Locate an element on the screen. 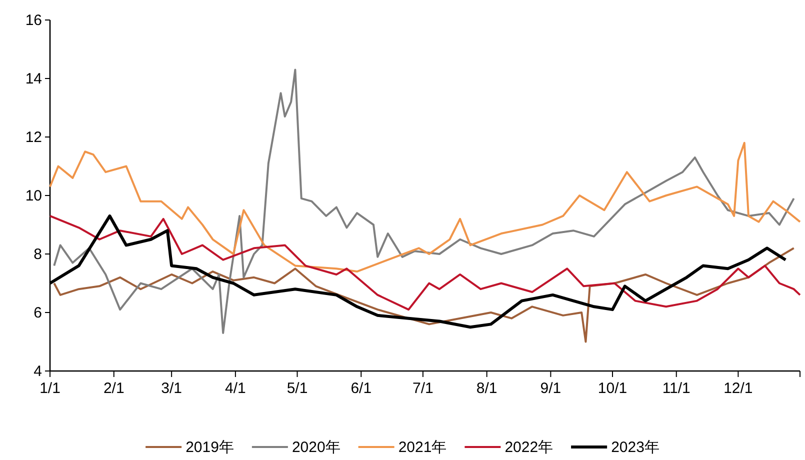 The image size is (805, 460). x-tick-label: 9/1 is located at coordinates (551, 388).